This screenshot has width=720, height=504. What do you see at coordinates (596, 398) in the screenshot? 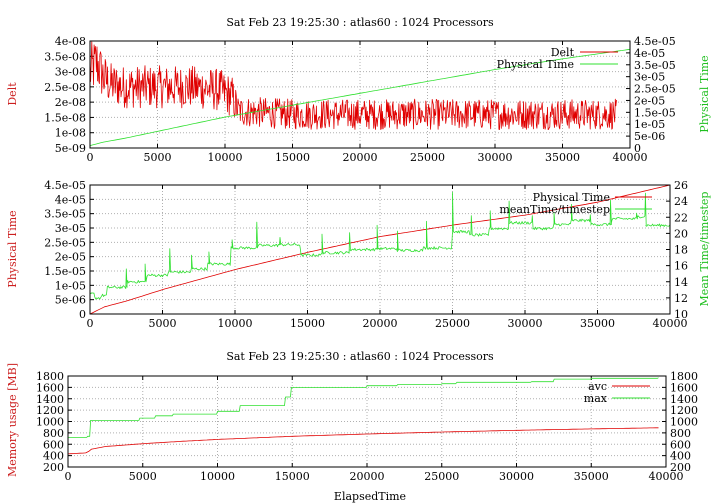
I see `legend-max: max` at bounding box center [596, 398].